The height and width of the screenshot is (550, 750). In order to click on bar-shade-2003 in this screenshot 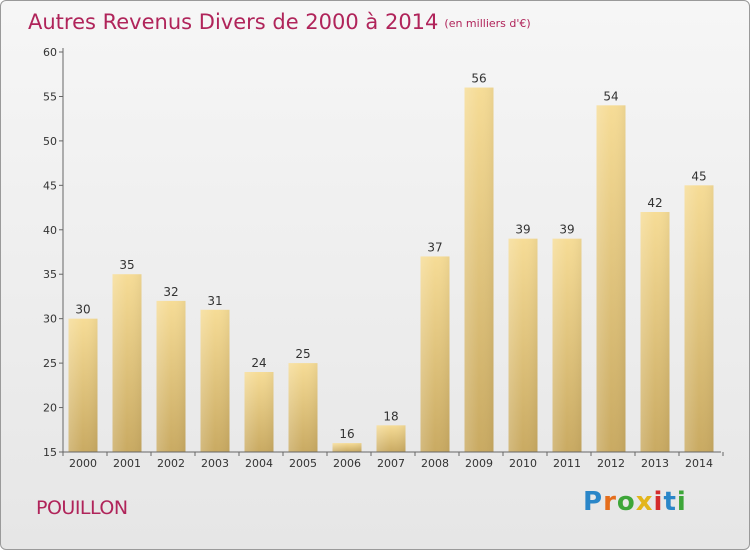, I will do `click(215, 380)`.